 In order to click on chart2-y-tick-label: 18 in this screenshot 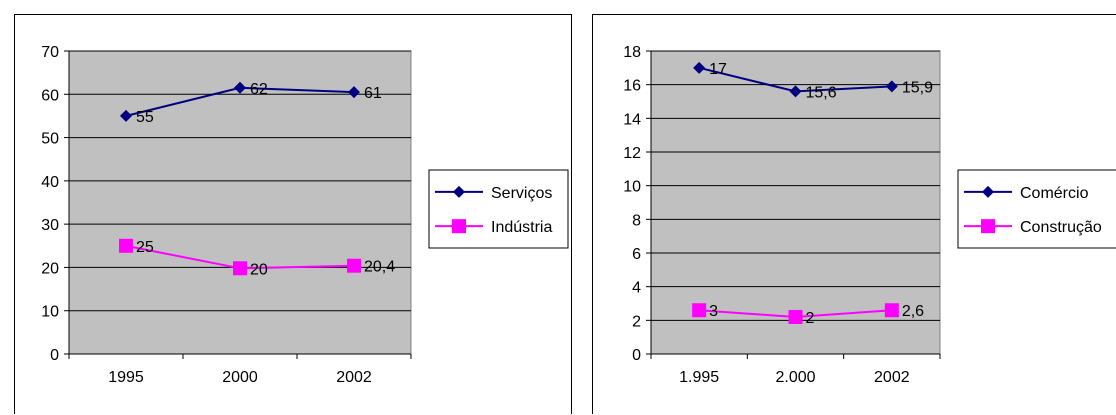, I will do `click(632, 52)`.